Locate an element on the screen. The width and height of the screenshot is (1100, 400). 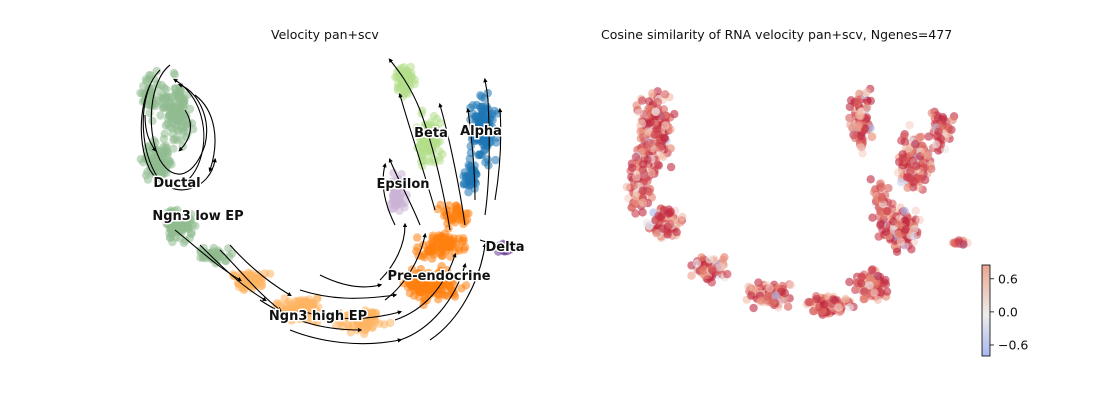
cluster-label: Delta is located at coordinates (504, 247).